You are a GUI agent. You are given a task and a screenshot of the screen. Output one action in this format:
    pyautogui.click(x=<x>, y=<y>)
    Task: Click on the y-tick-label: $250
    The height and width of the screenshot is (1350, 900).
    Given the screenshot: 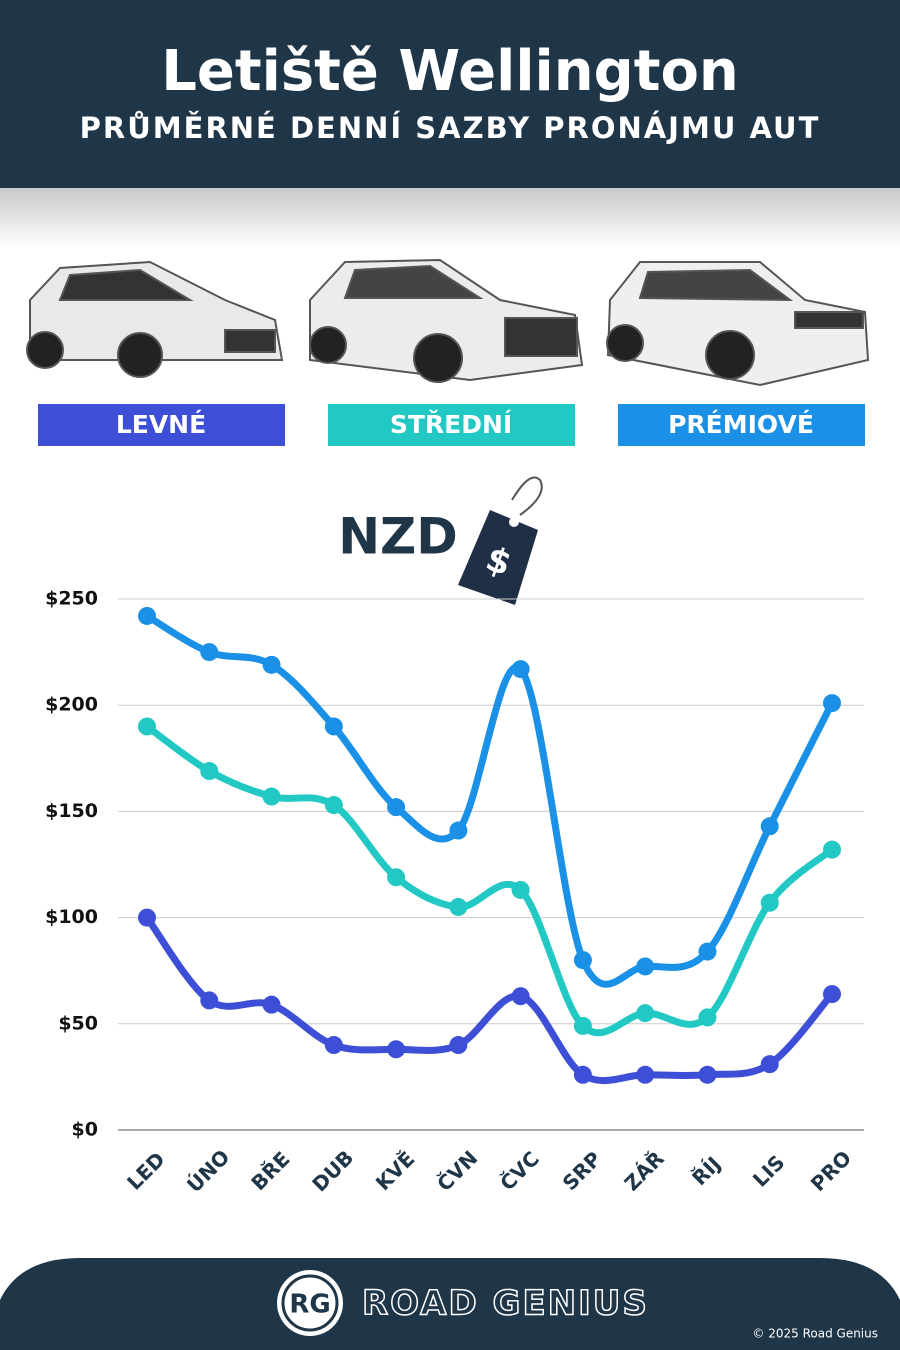 What is the action you would take?
    pyautogui.click(x=71, y=599)
    